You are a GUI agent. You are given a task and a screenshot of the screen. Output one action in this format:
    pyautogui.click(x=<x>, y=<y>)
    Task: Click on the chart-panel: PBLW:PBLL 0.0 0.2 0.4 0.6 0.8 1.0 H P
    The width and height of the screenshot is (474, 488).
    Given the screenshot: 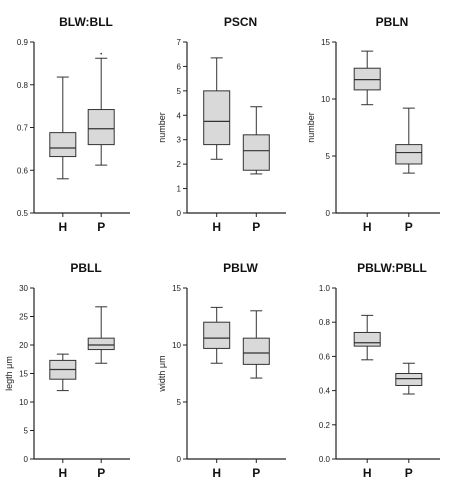 What is the action you would take?
    pyautogui.click(x=379, y=370)
    